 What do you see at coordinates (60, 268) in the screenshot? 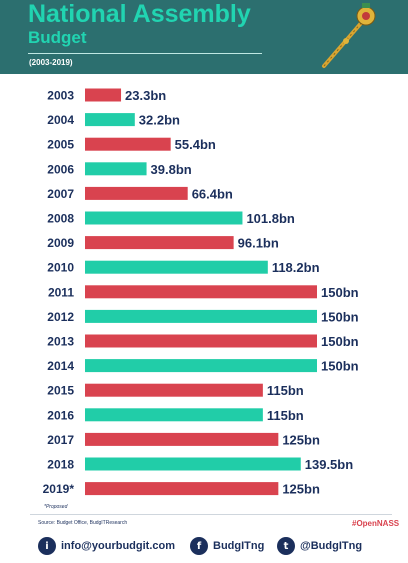
I see `year-label: 2010` at bounding box center [60, 268].